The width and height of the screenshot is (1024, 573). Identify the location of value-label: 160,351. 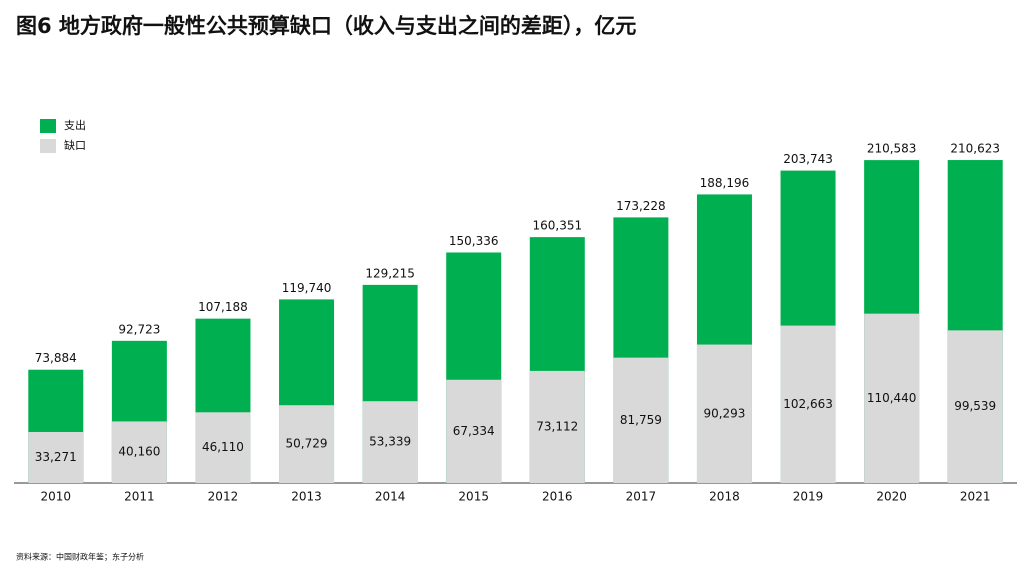
(557, 226).